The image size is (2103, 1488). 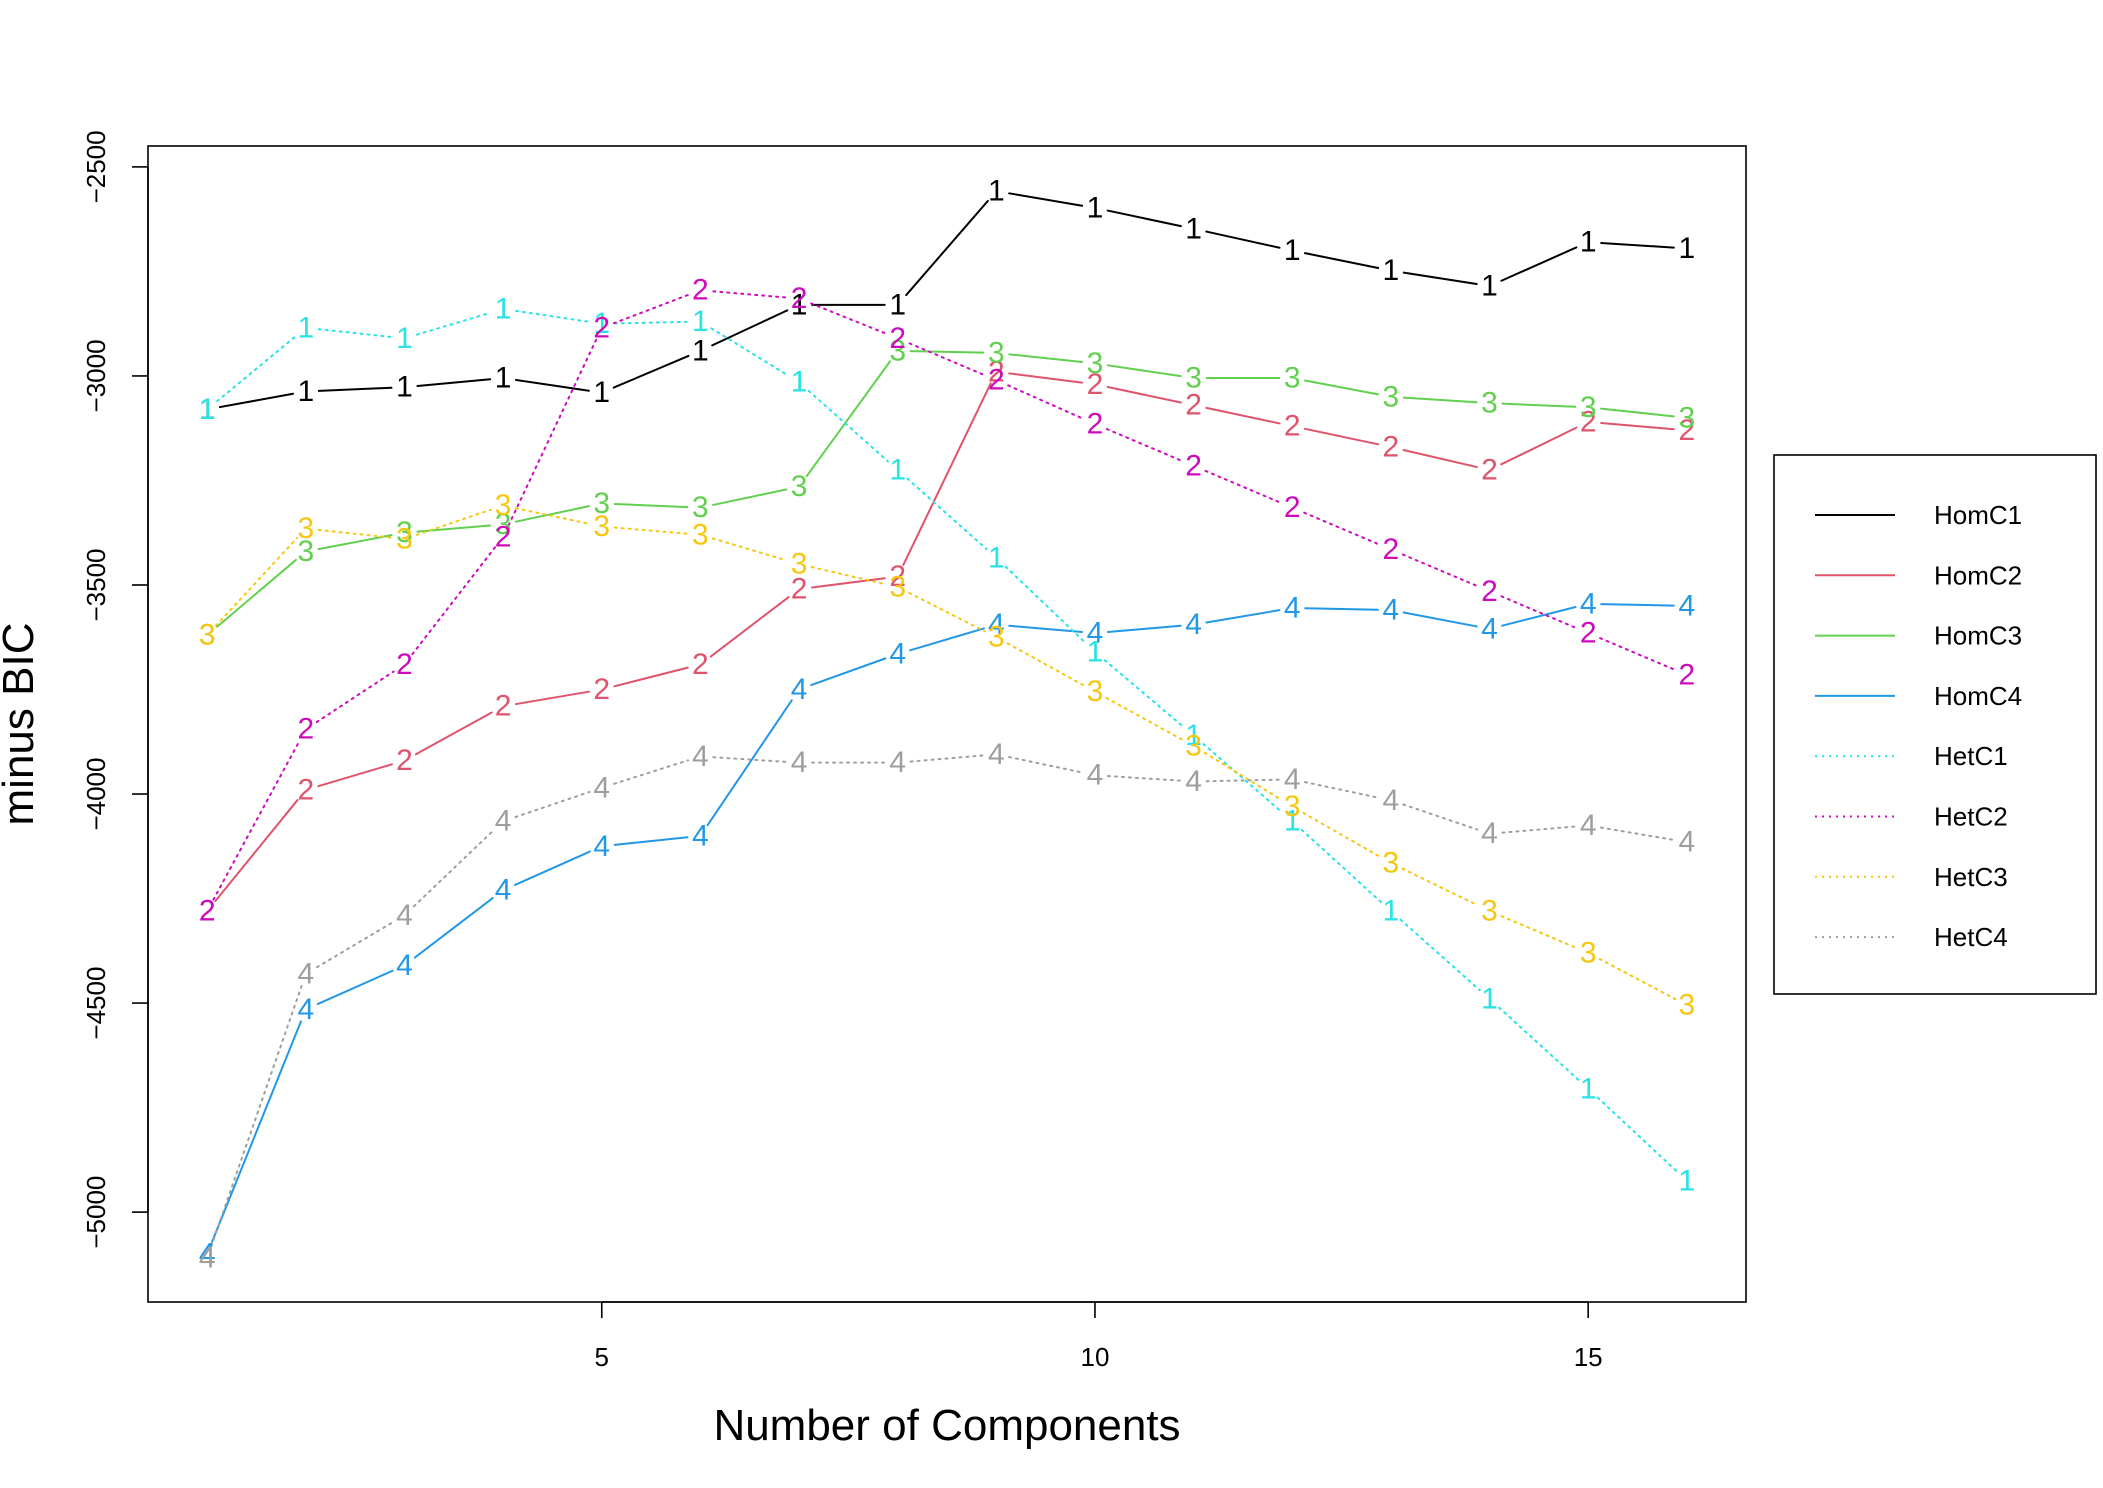 I want to click on legend-item-hetc3: HetC3, so click(x=1911, y=877).